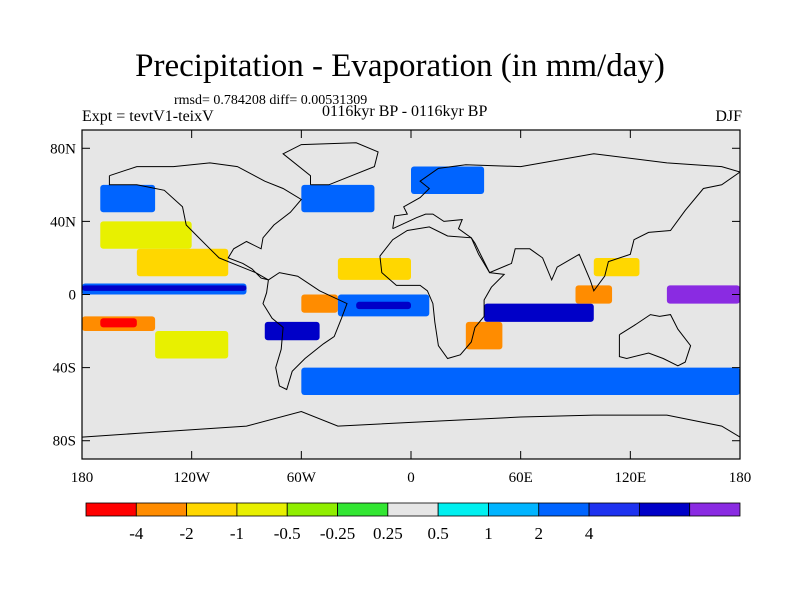  Describe the element at coordinates (237, 533) in the screenshot. I see `colorbar-label: -1` at that location.